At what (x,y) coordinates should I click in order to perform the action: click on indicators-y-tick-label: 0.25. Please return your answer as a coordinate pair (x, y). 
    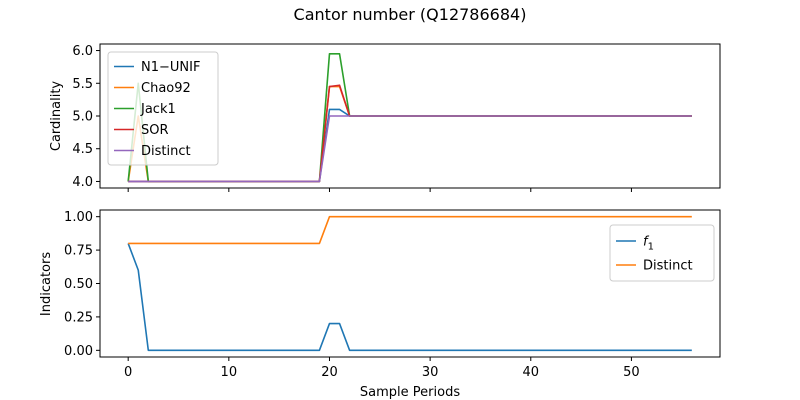
    Looking at the image, I should click on (78, 317).